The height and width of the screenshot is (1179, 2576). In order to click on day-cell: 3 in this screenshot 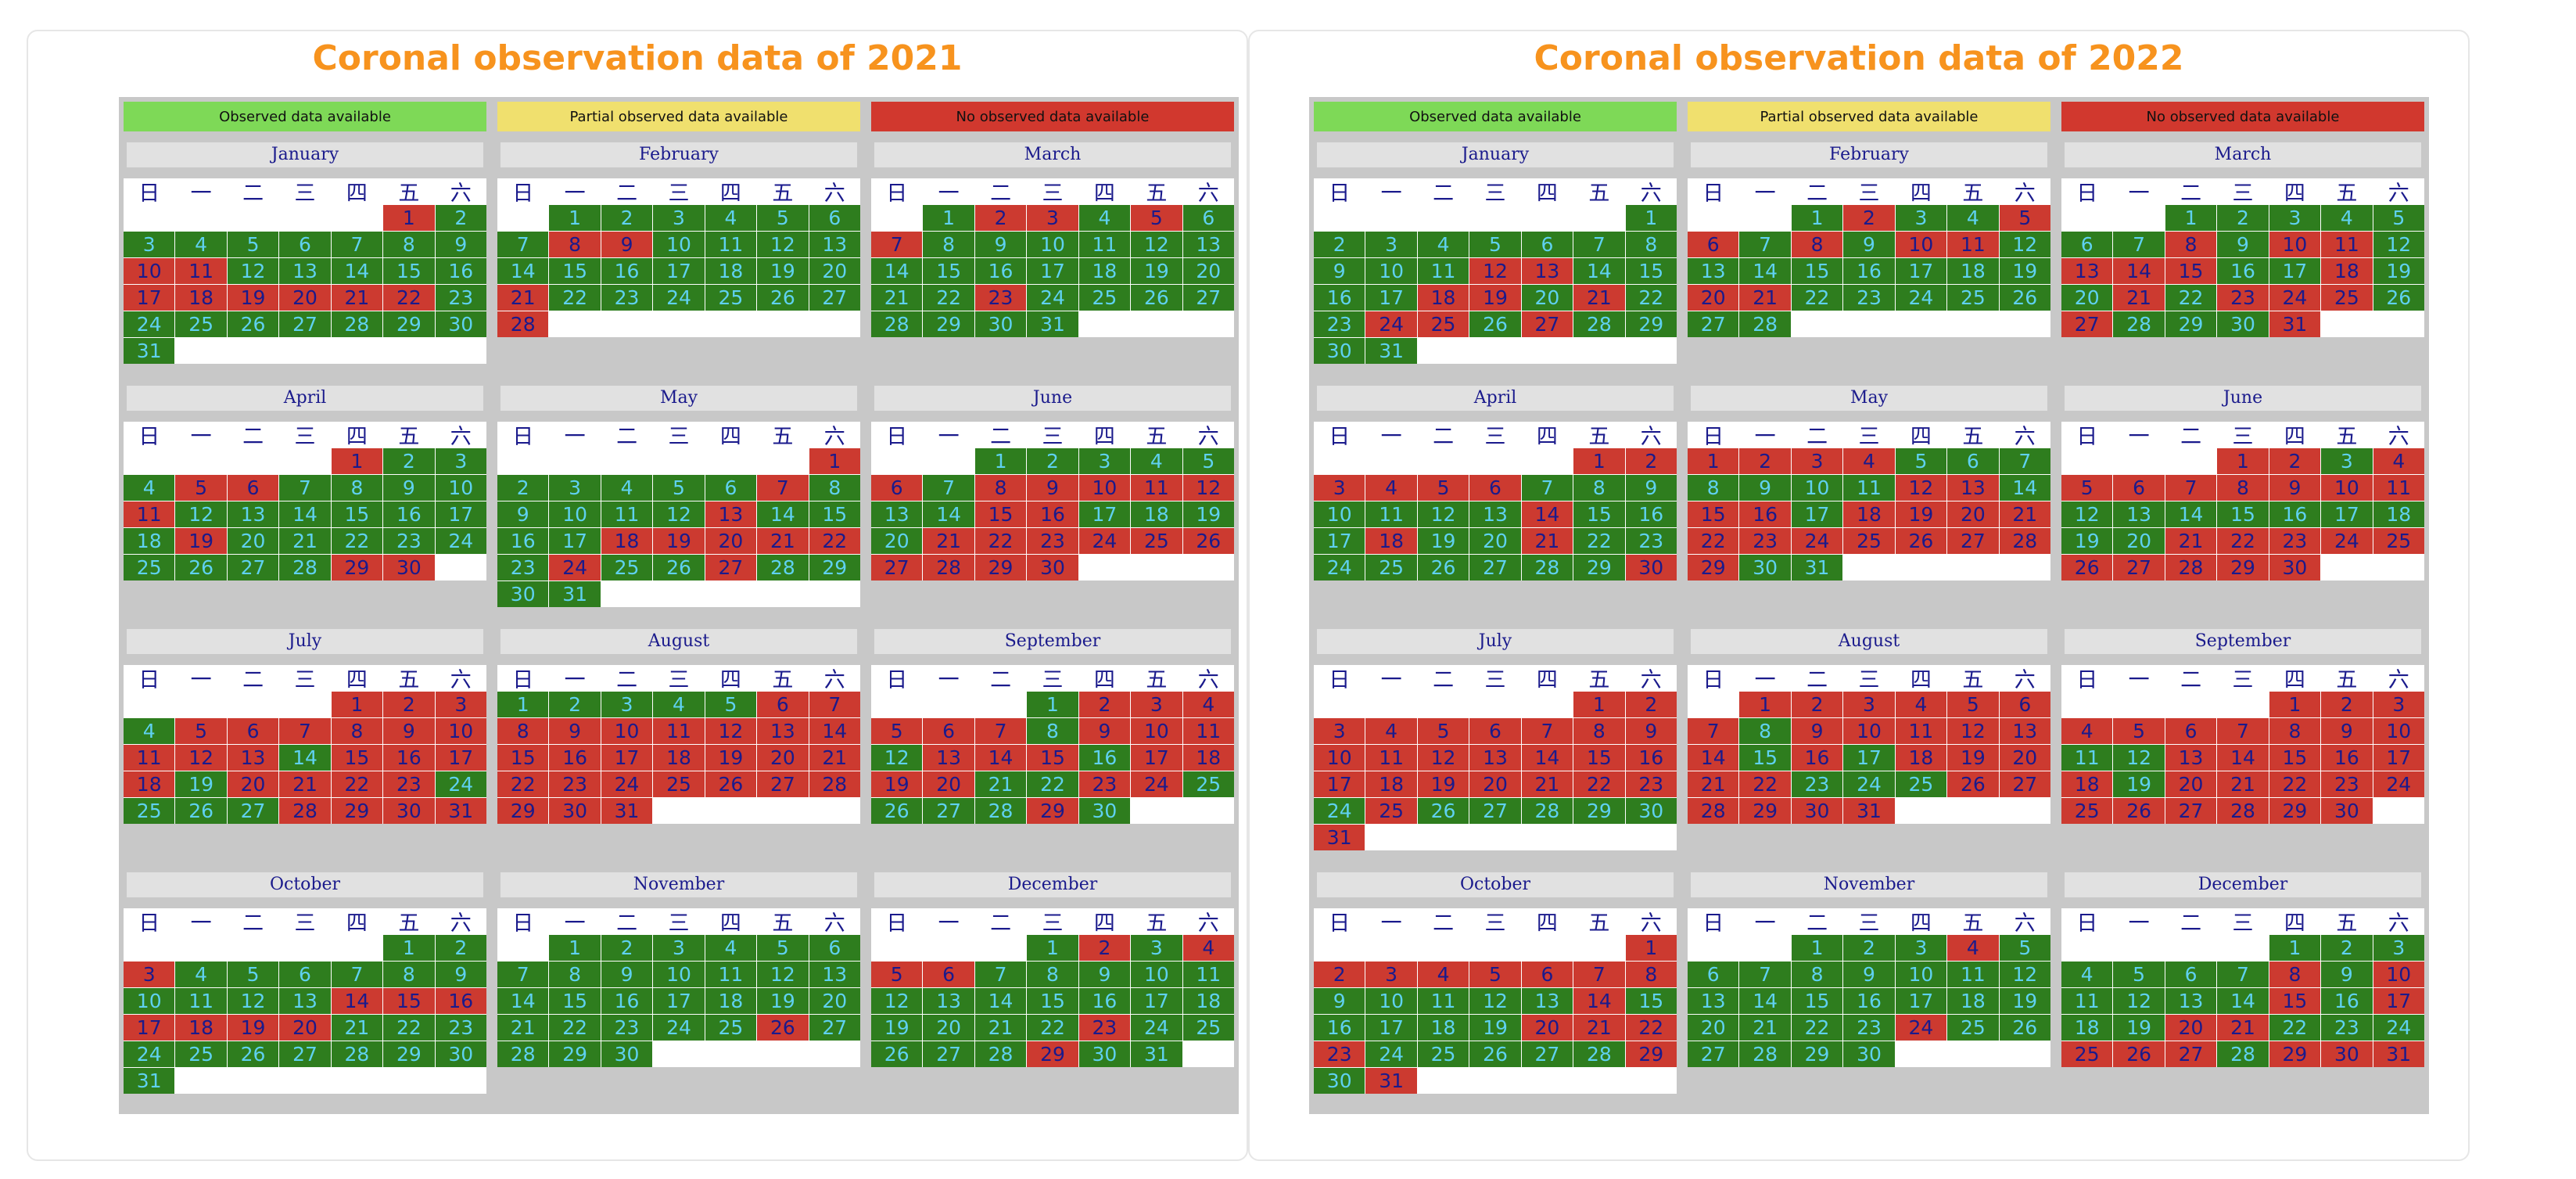, I will do `click(679, 948)`.